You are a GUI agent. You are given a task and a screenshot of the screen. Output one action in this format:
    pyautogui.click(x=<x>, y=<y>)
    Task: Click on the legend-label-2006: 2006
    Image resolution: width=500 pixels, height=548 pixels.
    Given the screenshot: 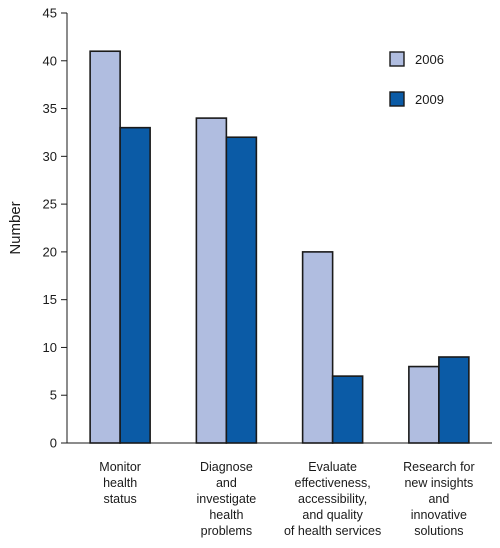 What is the action you would take?
    pyautogui.click(x=429, y=59)
    